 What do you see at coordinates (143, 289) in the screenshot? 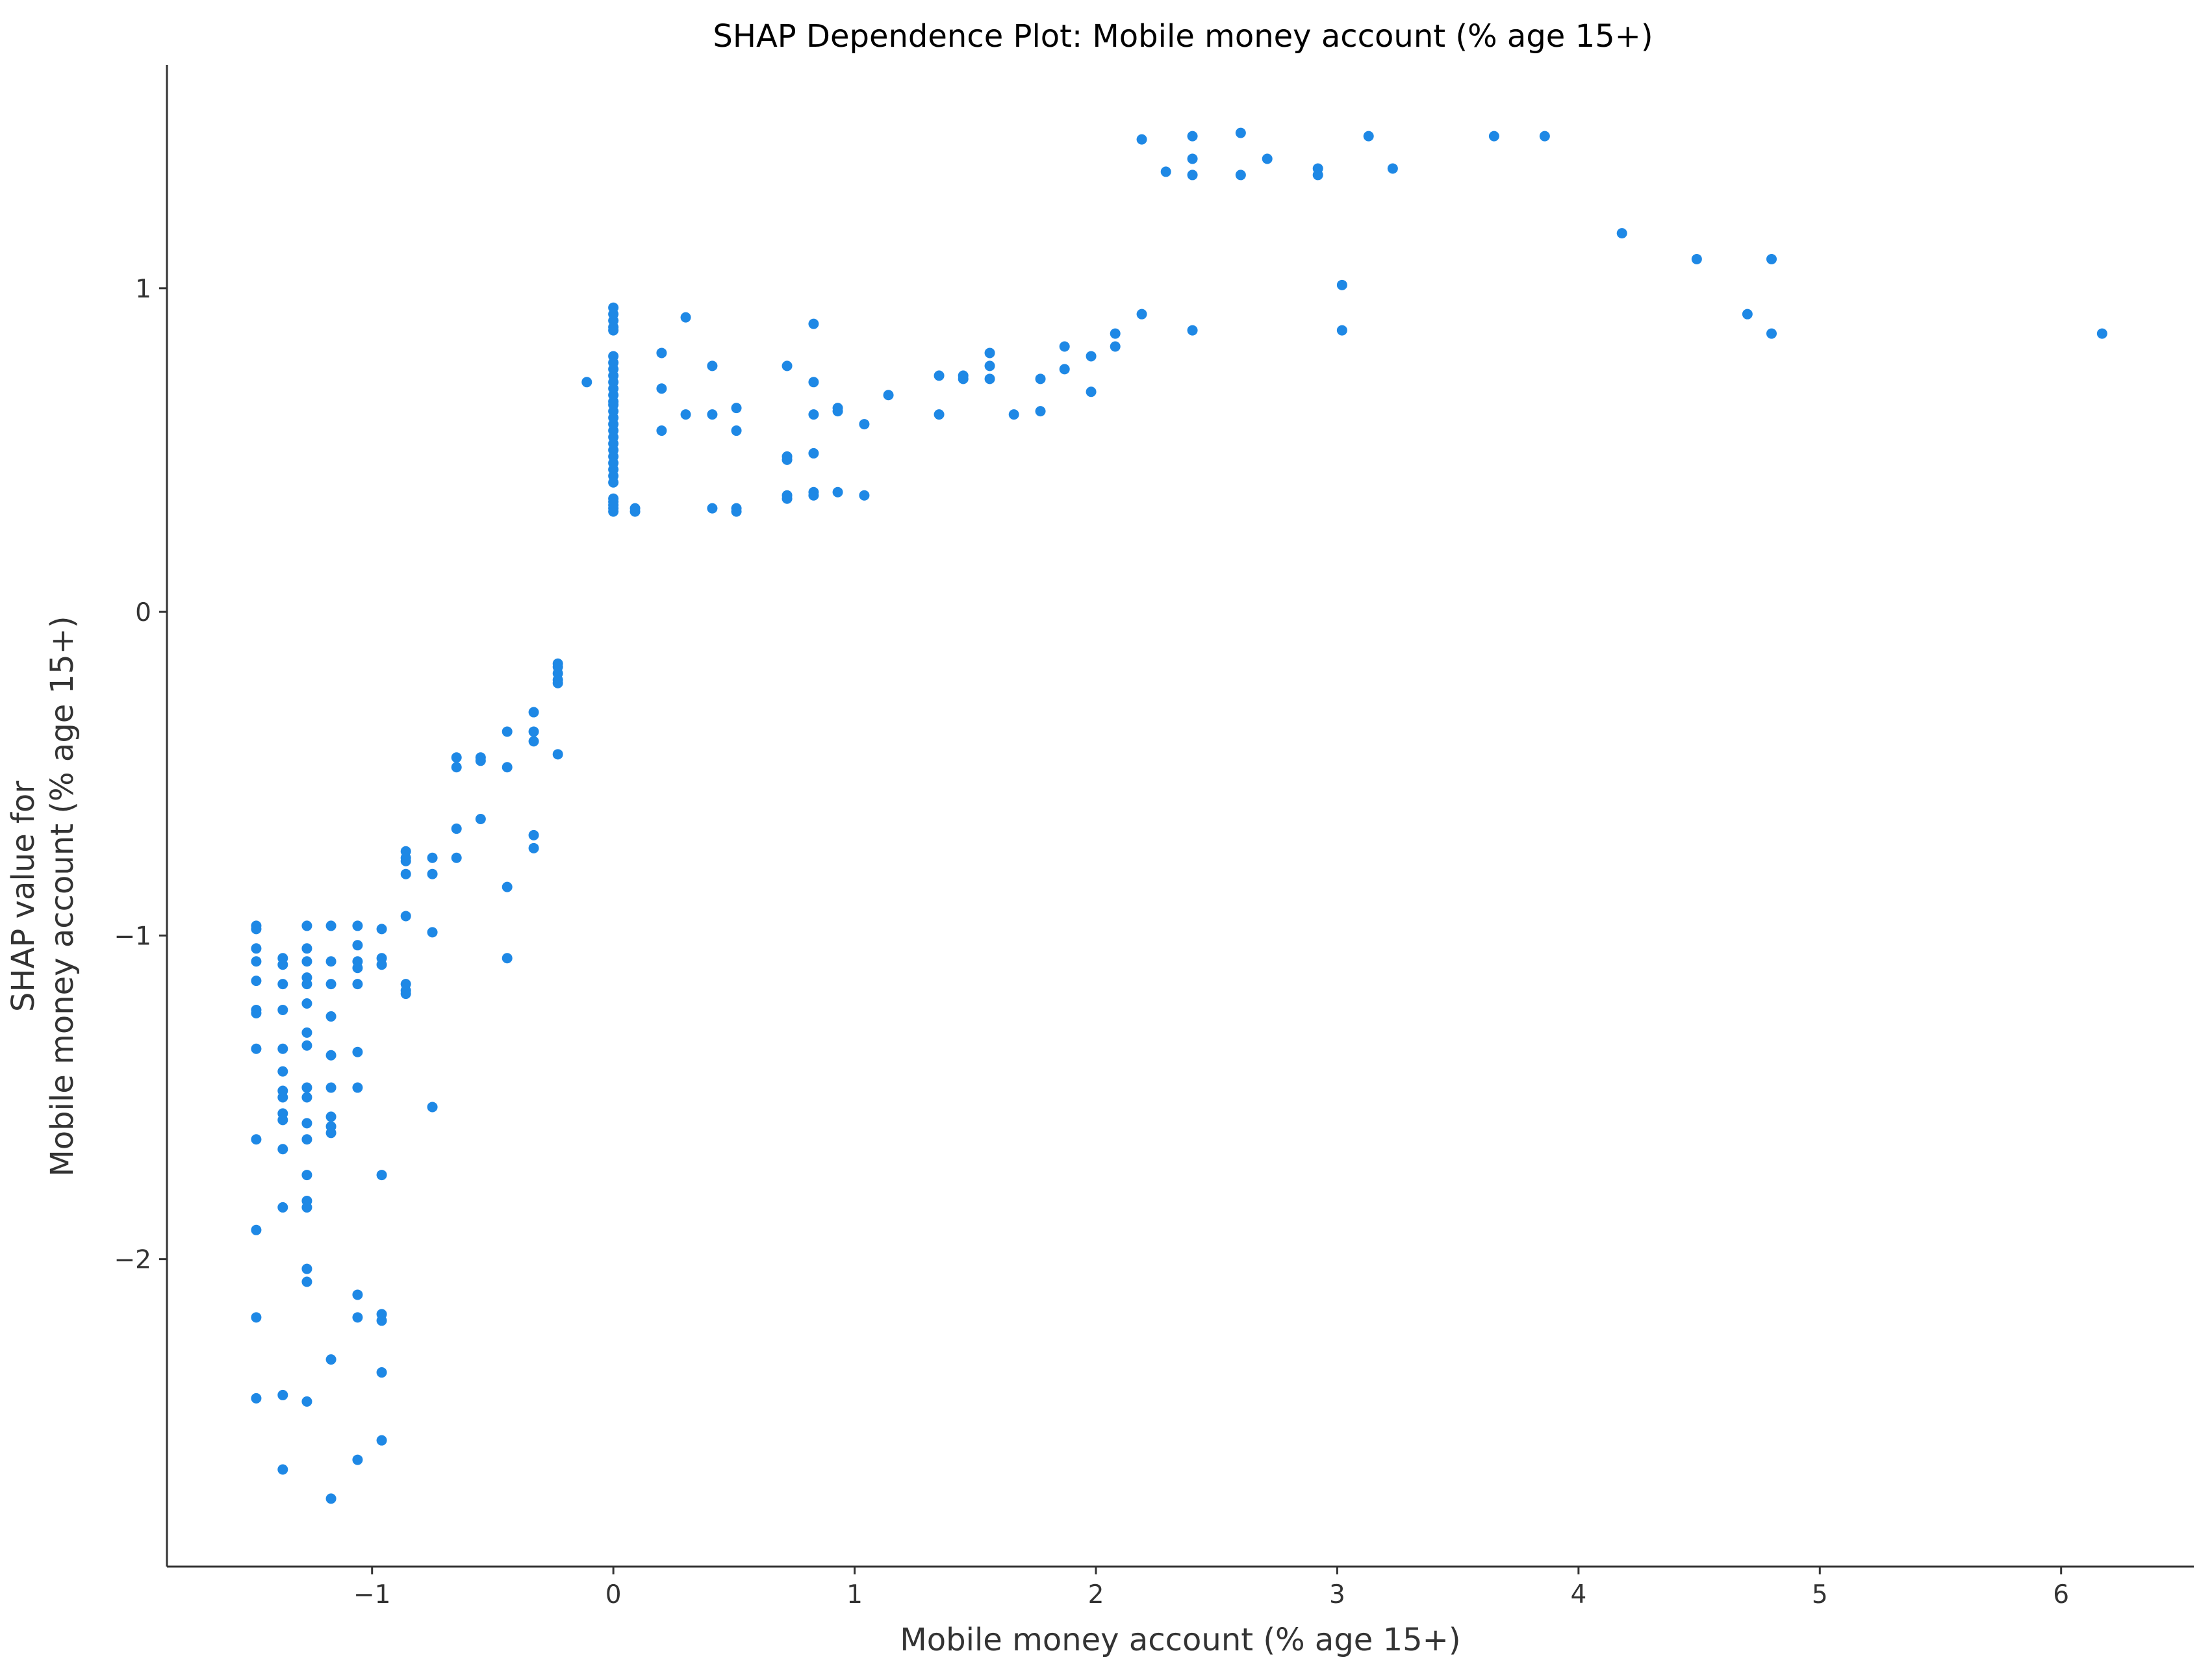
I see `y-tick-label: 1` at bounding box center [143, 289].